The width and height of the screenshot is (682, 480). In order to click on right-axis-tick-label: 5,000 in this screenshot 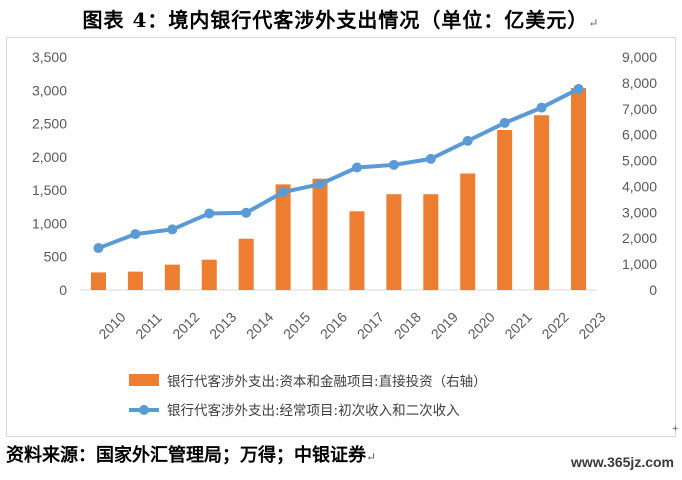, I will do `click(639, 161)`.